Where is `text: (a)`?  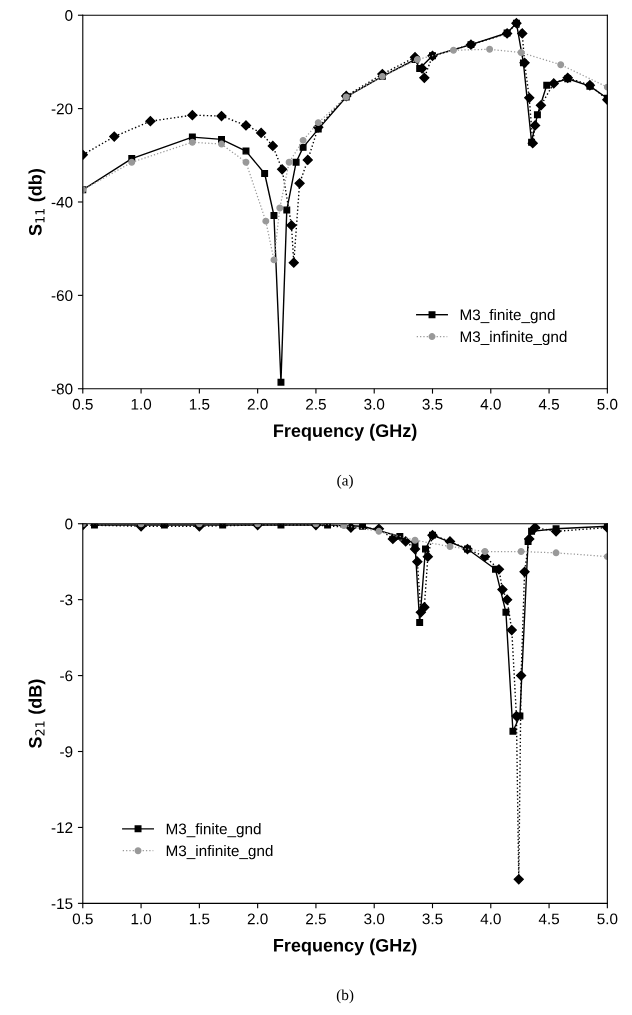 text: (a) is located at coordinates (345, 481).